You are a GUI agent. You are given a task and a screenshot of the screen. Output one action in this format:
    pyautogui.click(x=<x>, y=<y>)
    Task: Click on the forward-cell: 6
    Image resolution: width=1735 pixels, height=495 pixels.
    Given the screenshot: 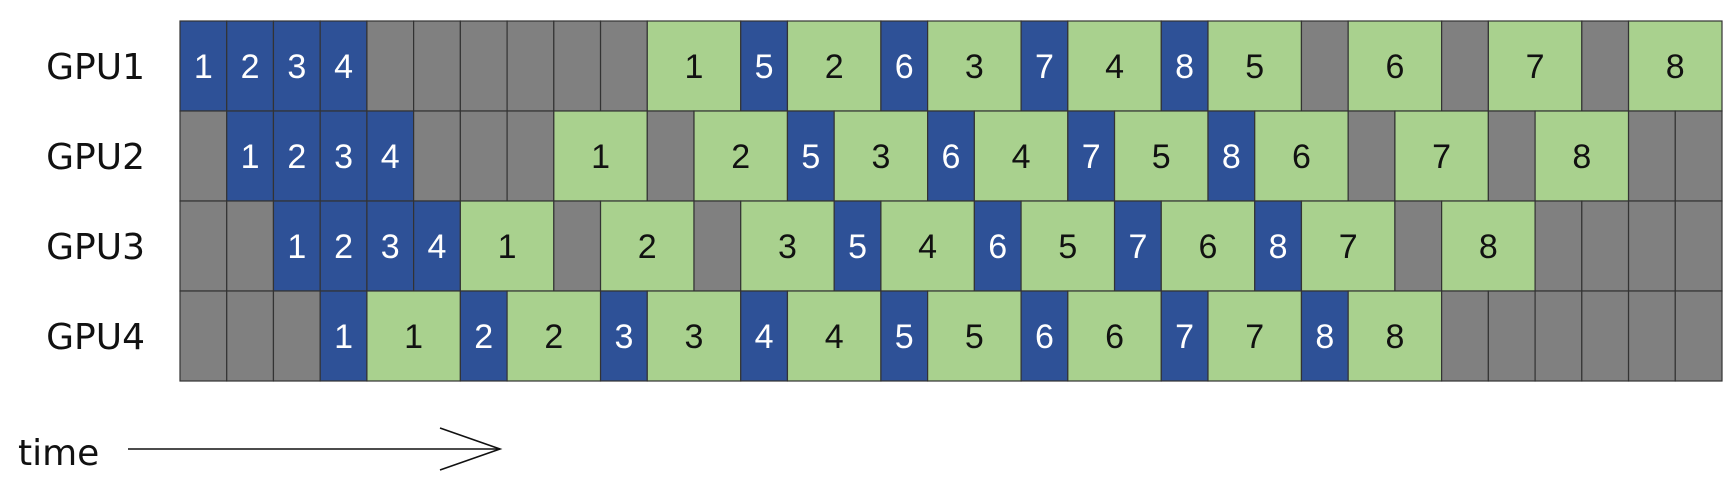 What is the action you would take?
    pyautogui.click(x=904, y=66)
    